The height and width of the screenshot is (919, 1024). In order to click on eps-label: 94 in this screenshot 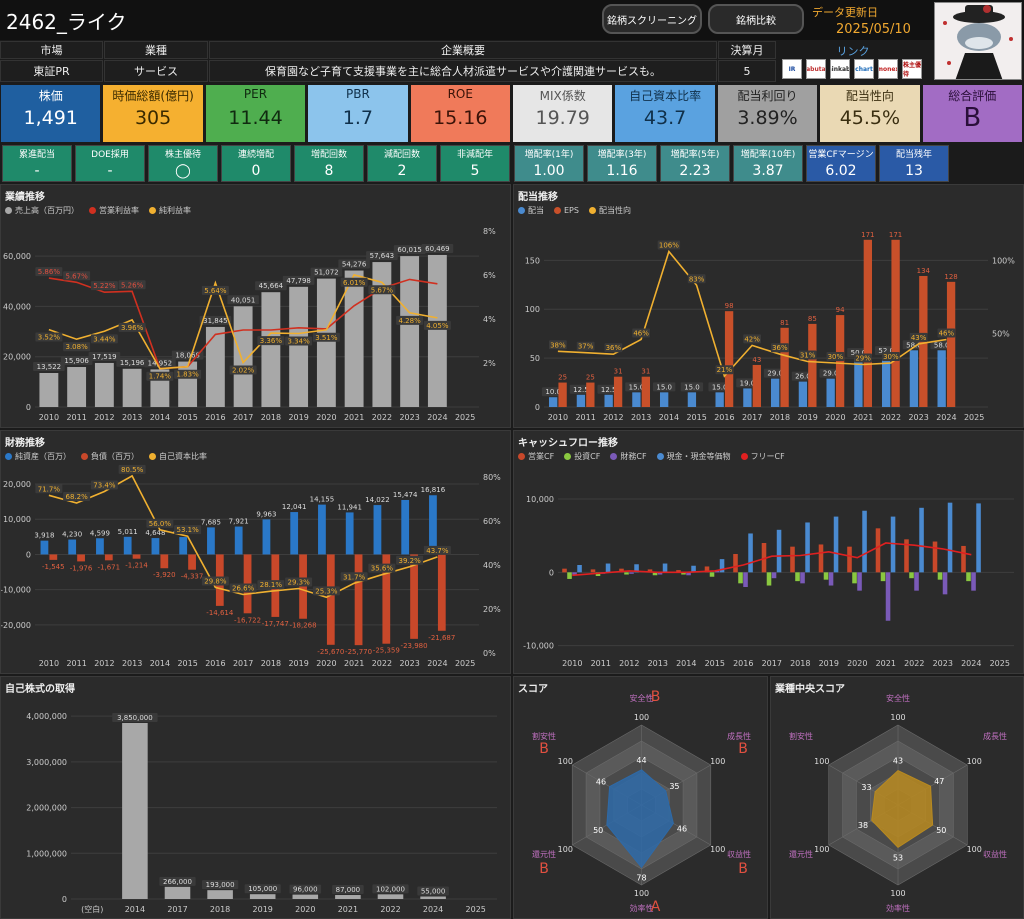, I will do `click(840, 310)`.